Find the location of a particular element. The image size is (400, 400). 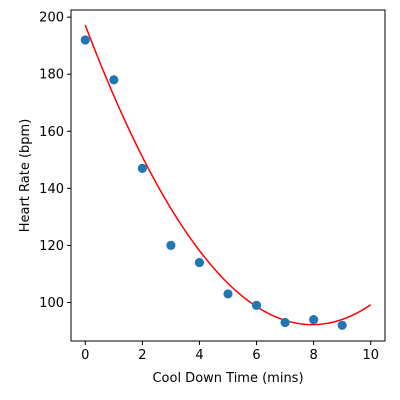

x-tick-label: 4 is located at coordinates (199, 355).